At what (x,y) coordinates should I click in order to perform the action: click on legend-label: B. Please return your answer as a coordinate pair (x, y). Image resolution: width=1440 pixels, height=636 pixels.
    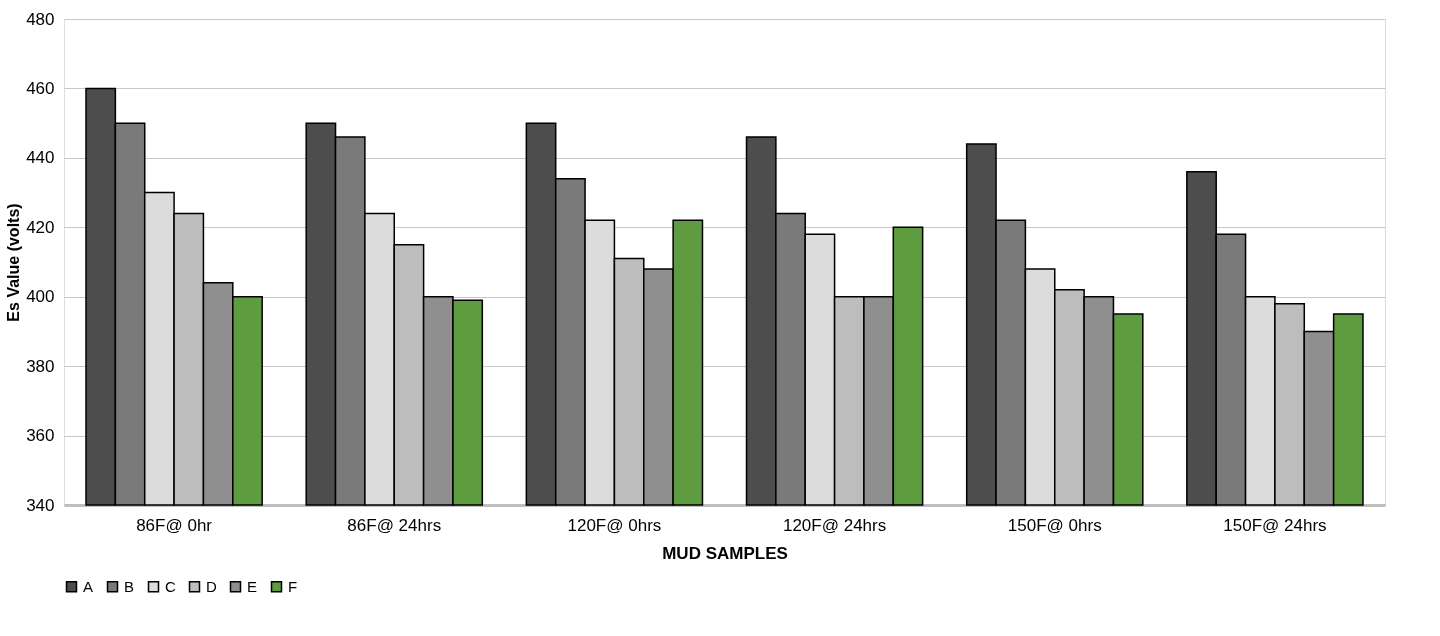
    Looking at the image, I should click on (129, 586).